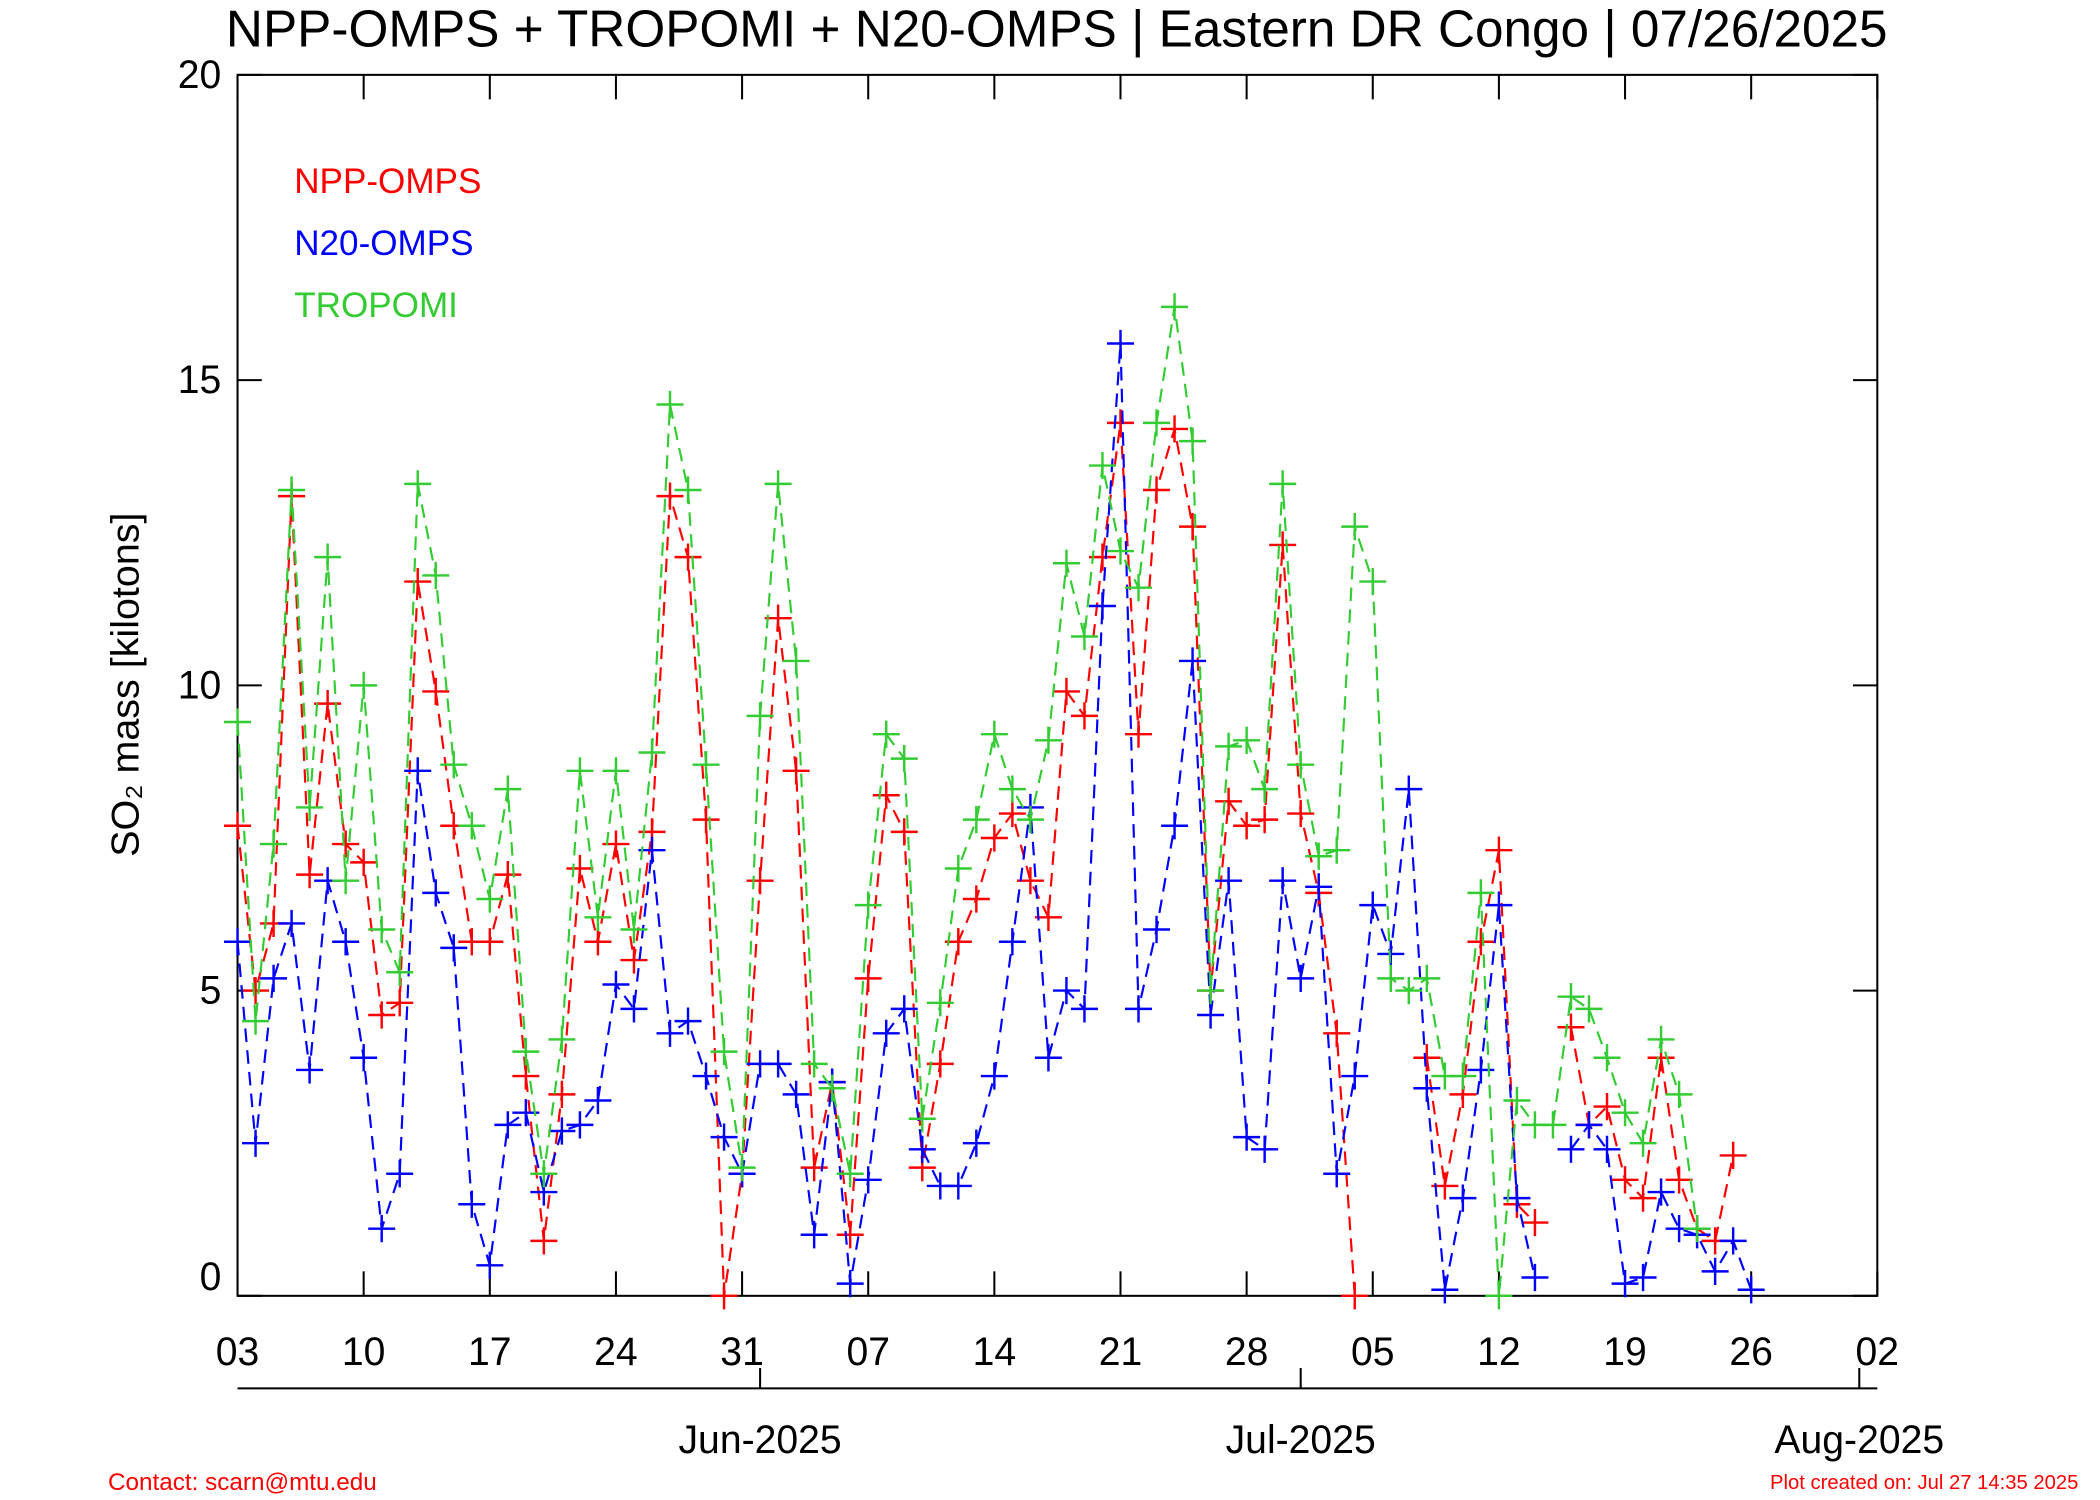 This screenshot has width=2100, height=1500. Describe the element at coordinates (1121, 1352) in the screenshot. I see `x-tick-label: 21` at that location.